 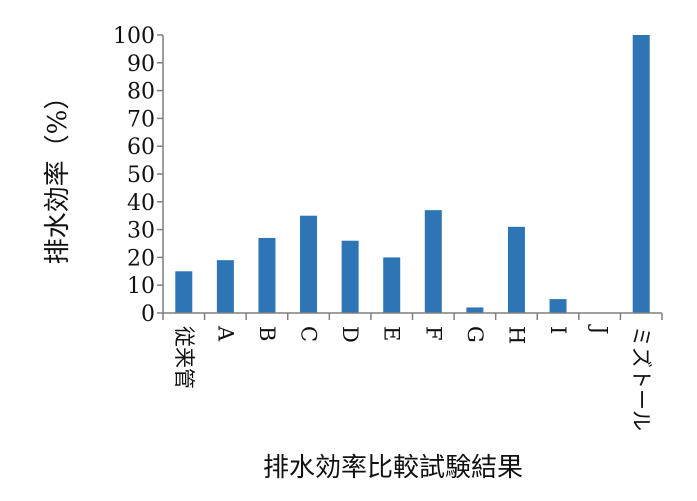 What do you see at coordinates (141, 64) in the screenshot?
I see `y-tick-label: 90` at bounding box center [141, 64].